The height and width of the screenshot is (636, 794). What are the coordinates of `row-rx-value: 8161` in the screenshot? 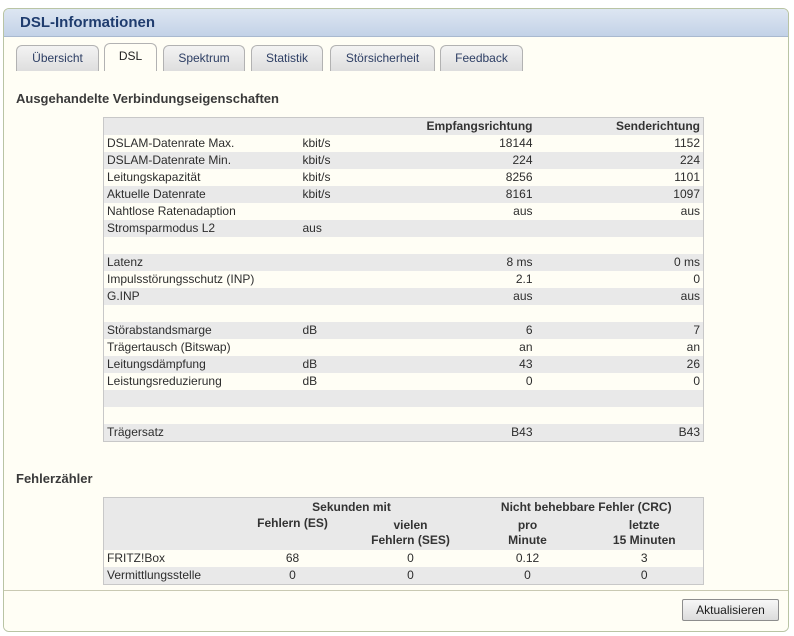 It's located at (467, 194).